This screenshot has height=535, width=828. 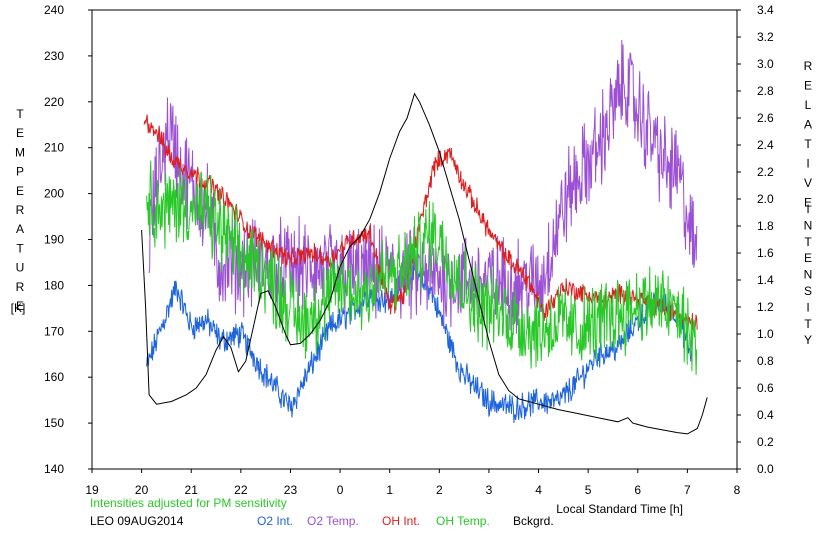 I want to click on right-label-letter: L, so click(x=808, y=105).